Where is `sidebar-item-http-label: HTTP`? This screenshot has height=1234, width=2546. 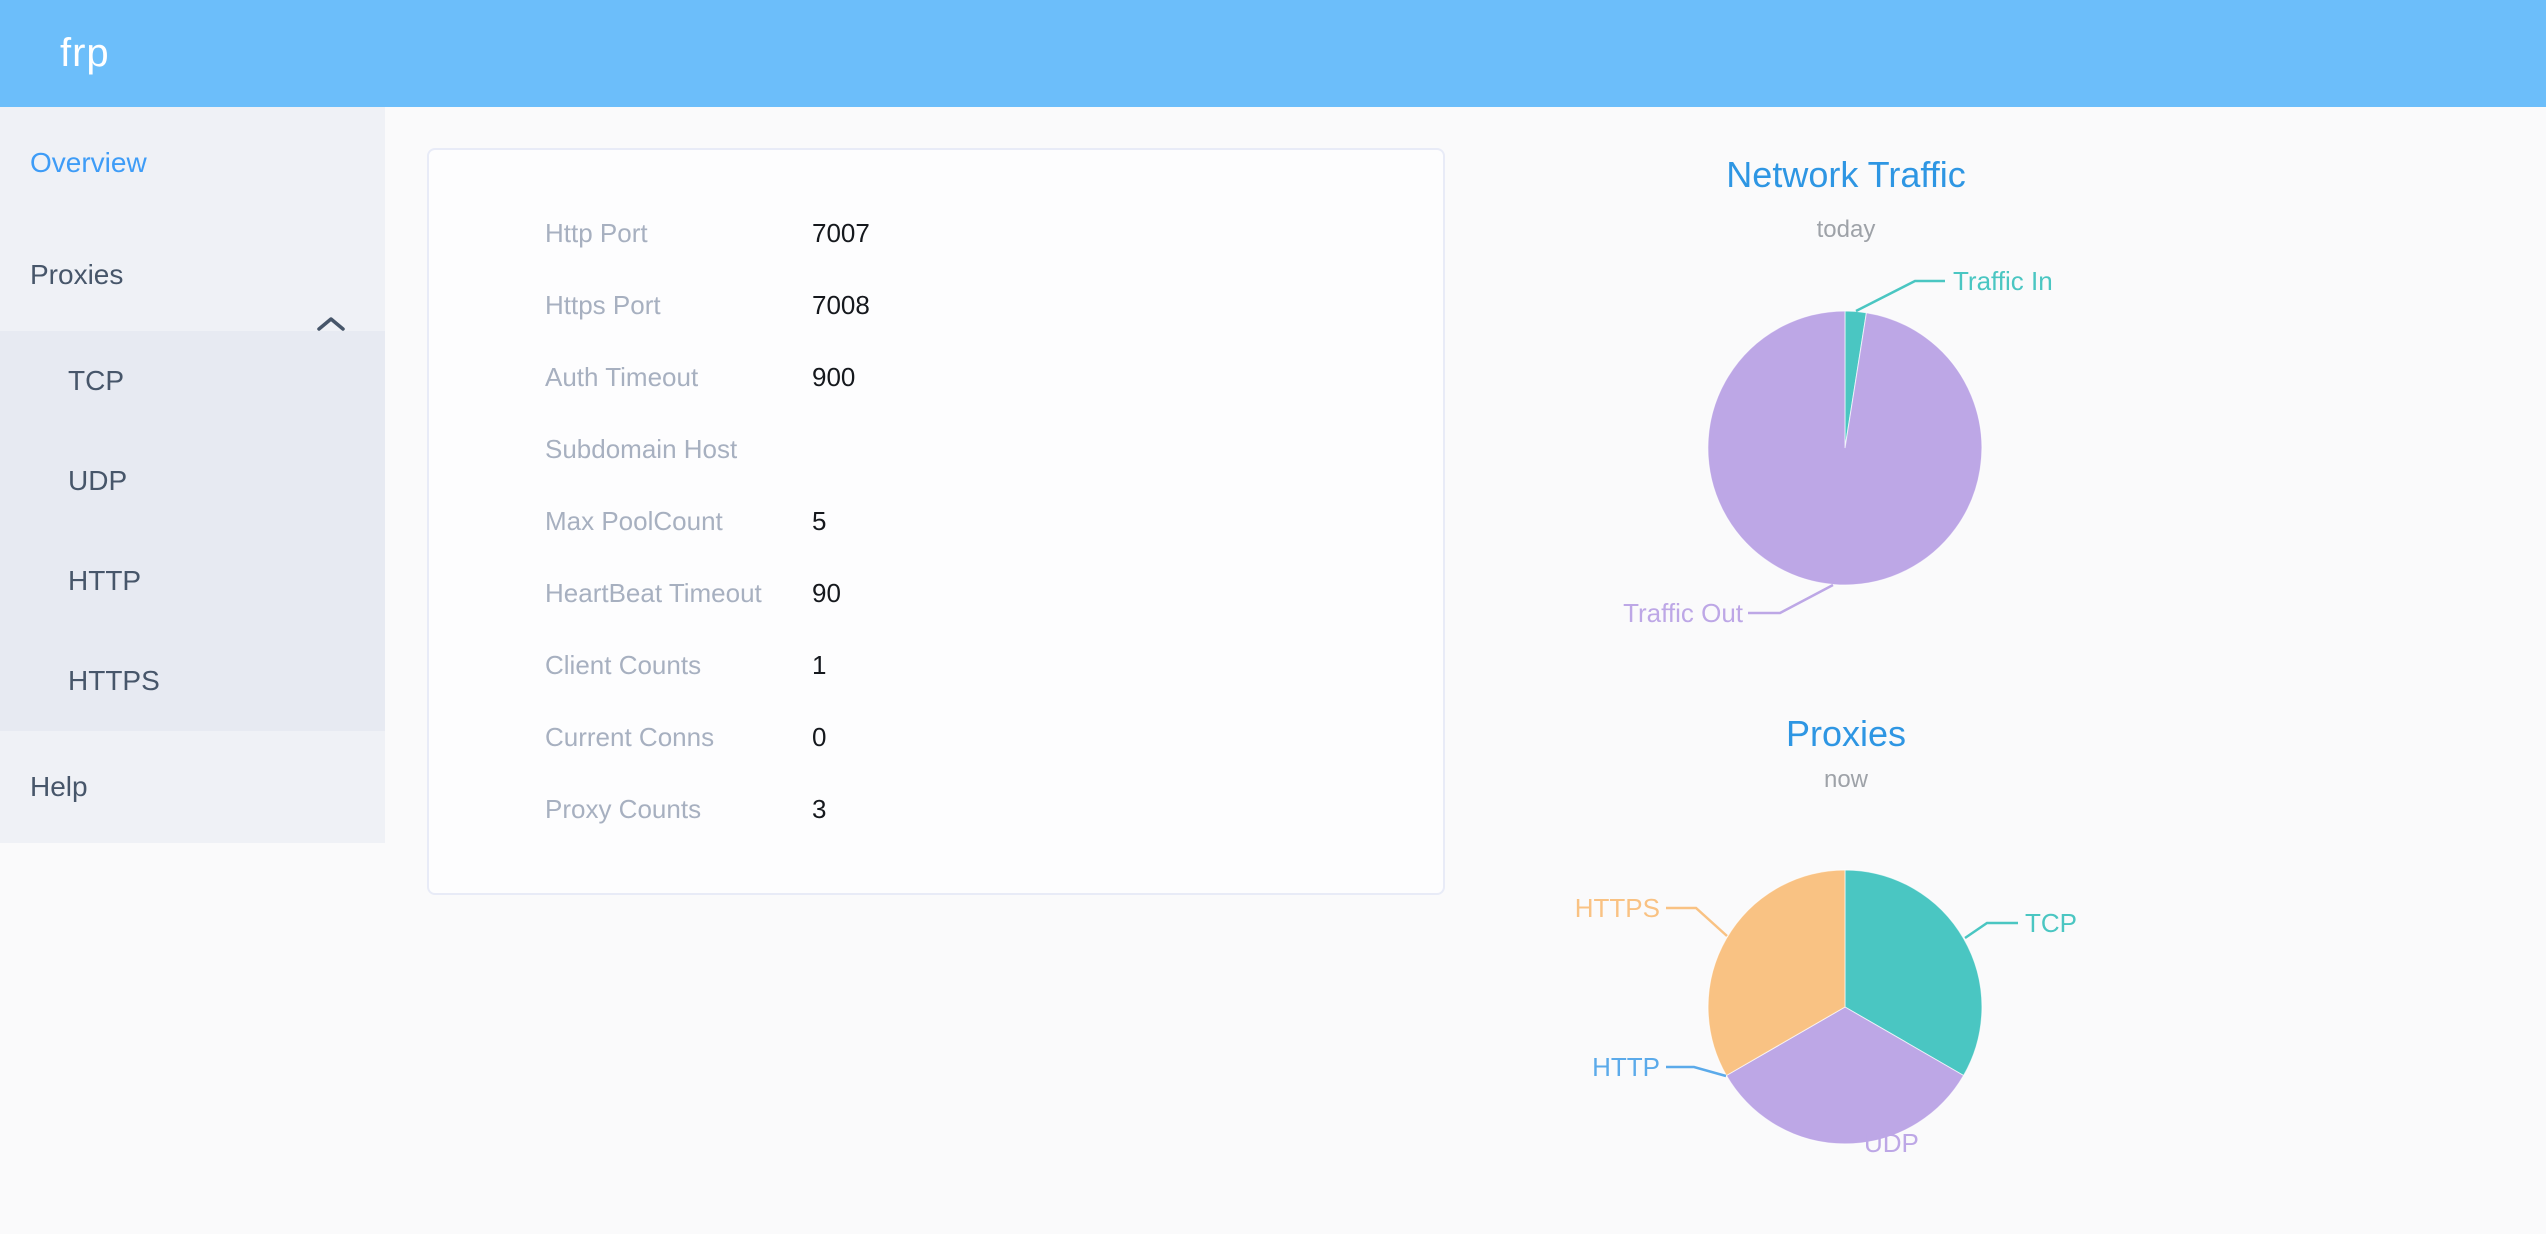
sidebar-item-http-label: HTTP is located at coordinates (105, 580).